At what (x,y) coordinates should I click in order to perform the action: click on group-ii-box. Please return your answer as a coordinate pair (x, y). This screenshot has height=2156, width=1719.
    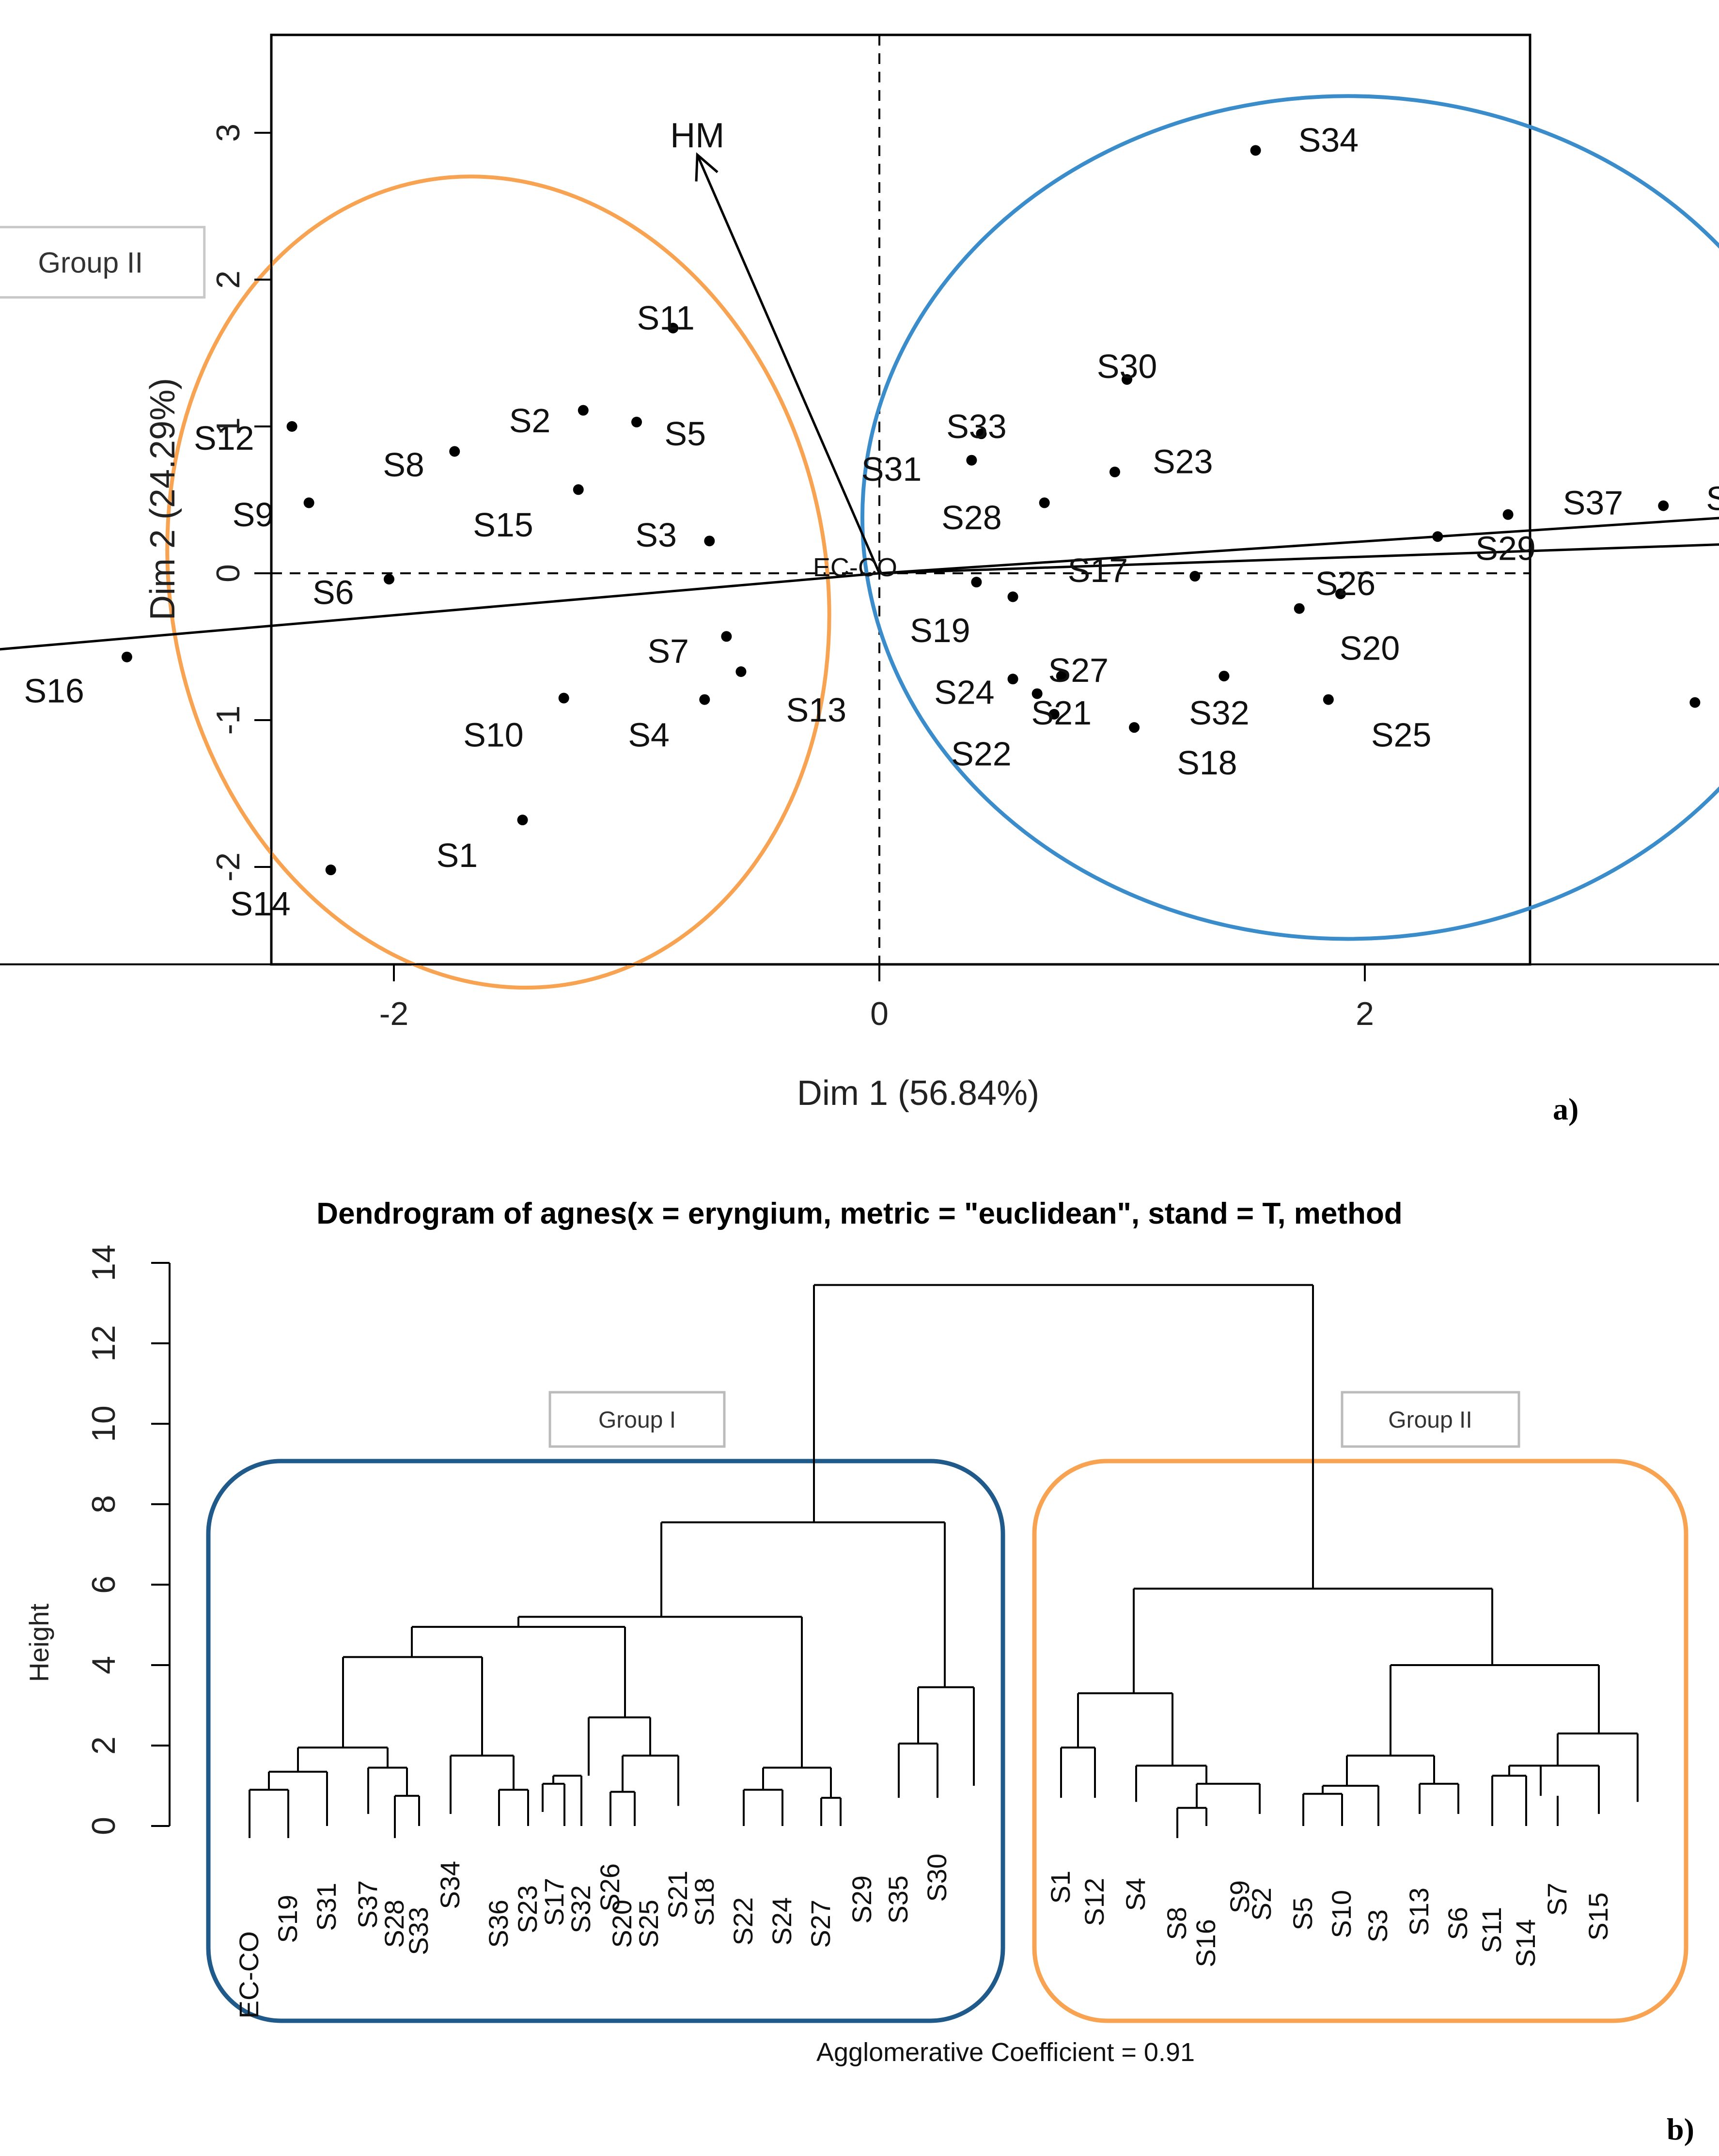
    Looking at the image, I should click on (1360, 1741).